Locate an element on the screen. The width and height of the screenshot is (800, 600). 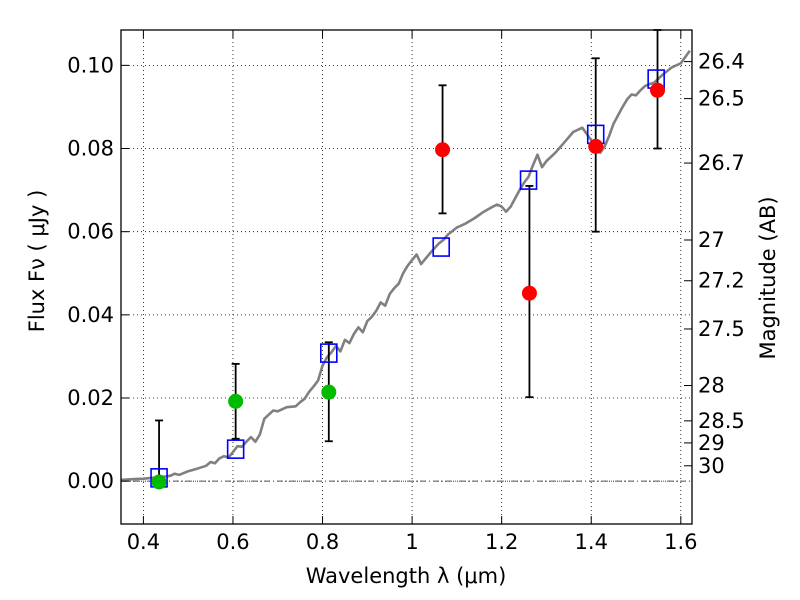
magnitude-tick-label: 27.5 is located at coordinates (721, 329).